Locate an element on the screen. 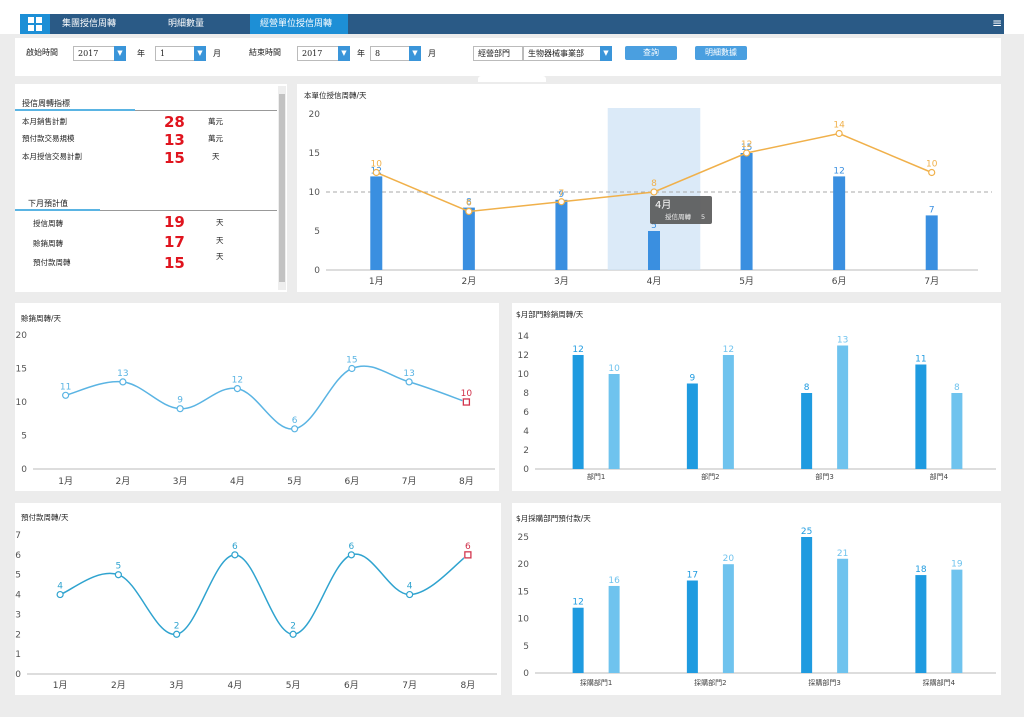 The width and height of the screenshot is (1024, 717). tooltip-title: 4月 is located at coordinates (663, 205).